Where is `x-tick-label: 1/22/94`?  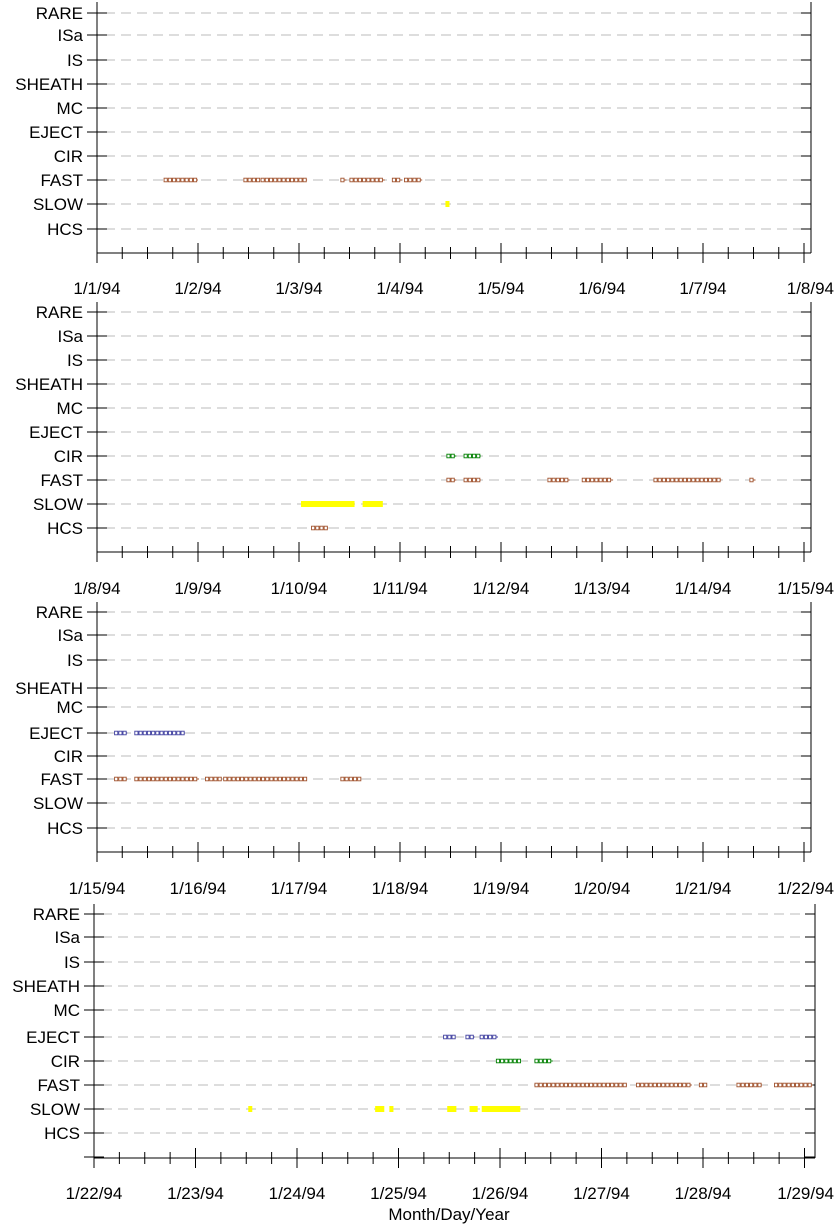 x-tick-label: 1/22/94 is located at coordinates (805, 888).